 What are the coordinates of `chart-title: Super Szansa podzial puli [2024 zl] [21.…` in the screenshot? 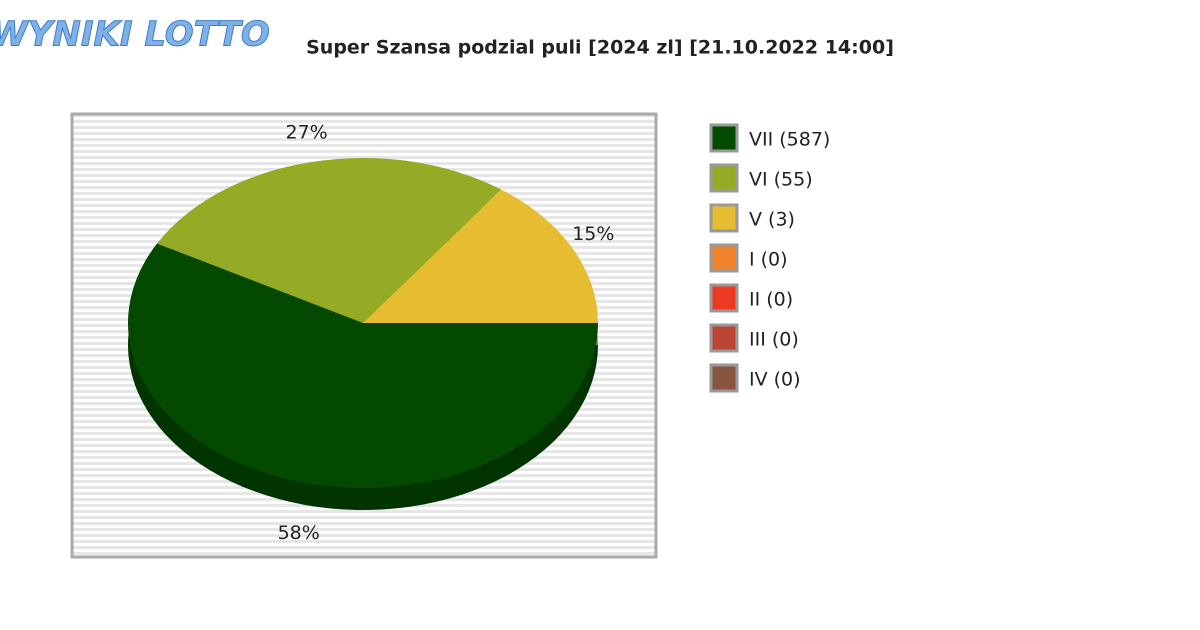 It's located at (600, 48).